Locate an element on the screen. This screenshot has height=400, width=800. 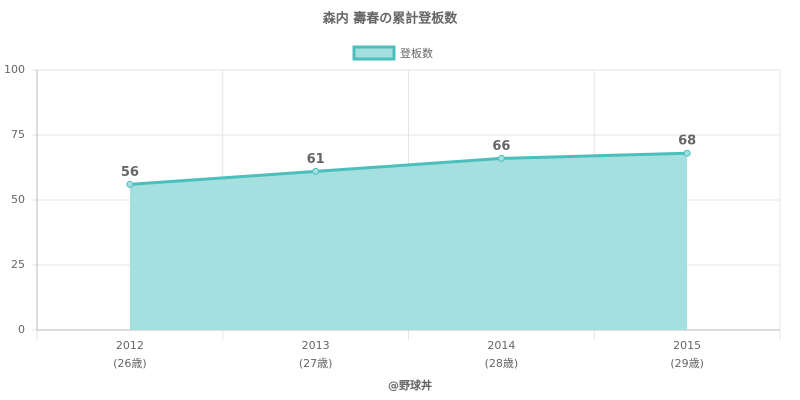
x-tick-sublabel: (29歳) is located at coordinates (687, 363).